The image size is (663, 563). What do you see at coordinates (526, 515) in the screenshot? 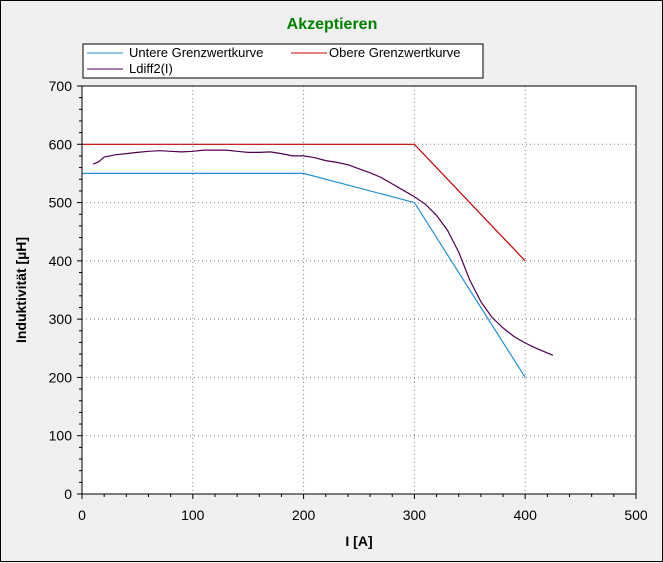
I see `x-tick-label: 400` at bounding box center [526, 515].